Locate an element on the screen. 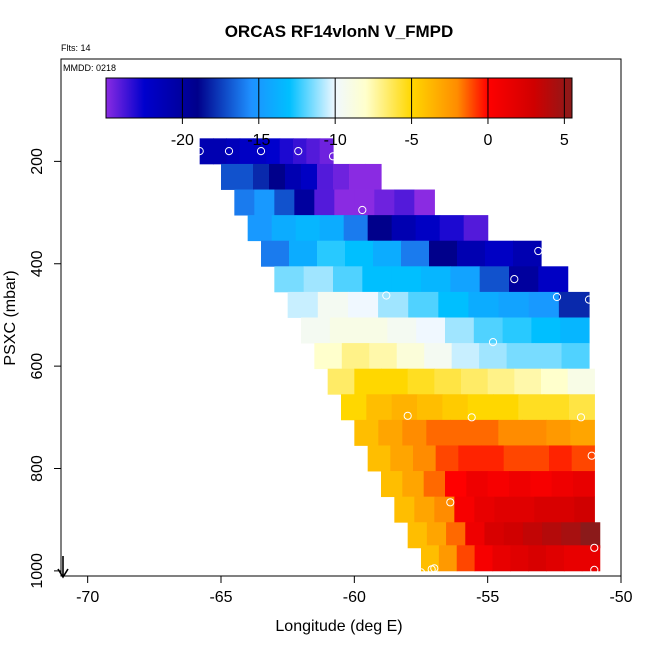  y-axis-label: PSXC (mbar) is located at coordinates (10, 317).